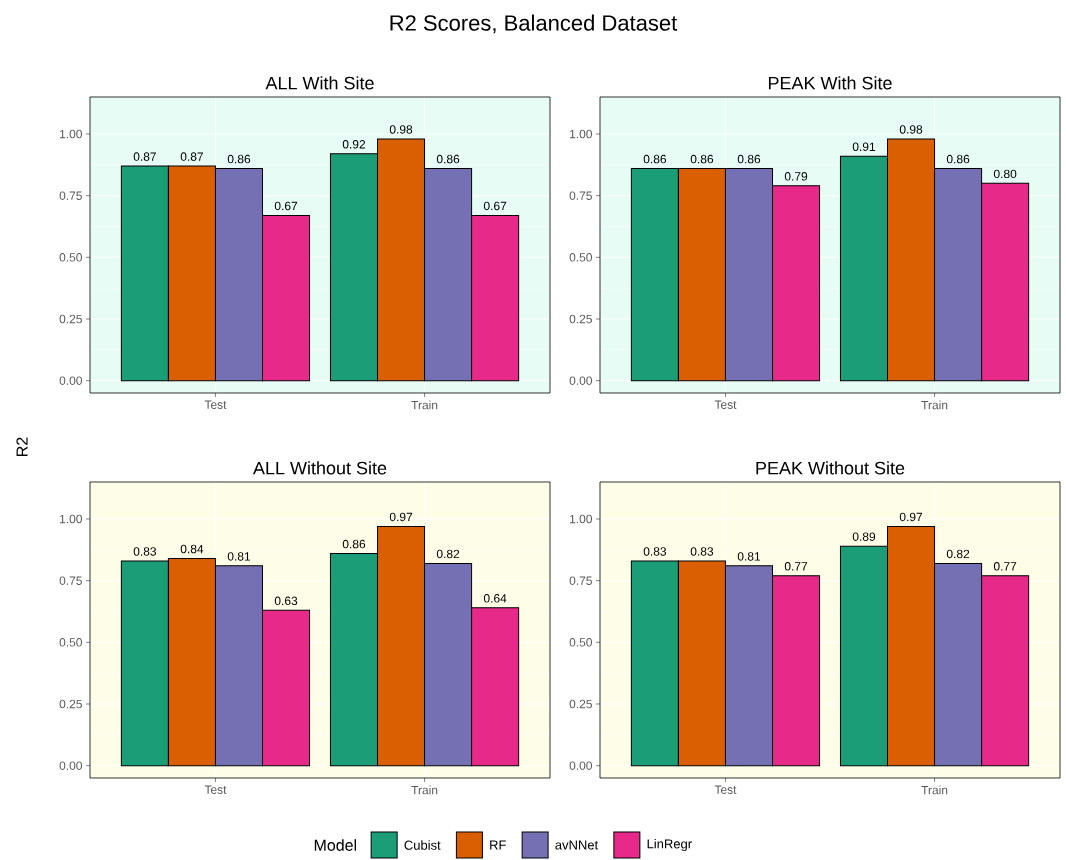 The width and height of the screenshot is (1066, 860). Describe the element at coordinates (796, 176) in the screenshot. I see `data-label: 0.79` at that location.